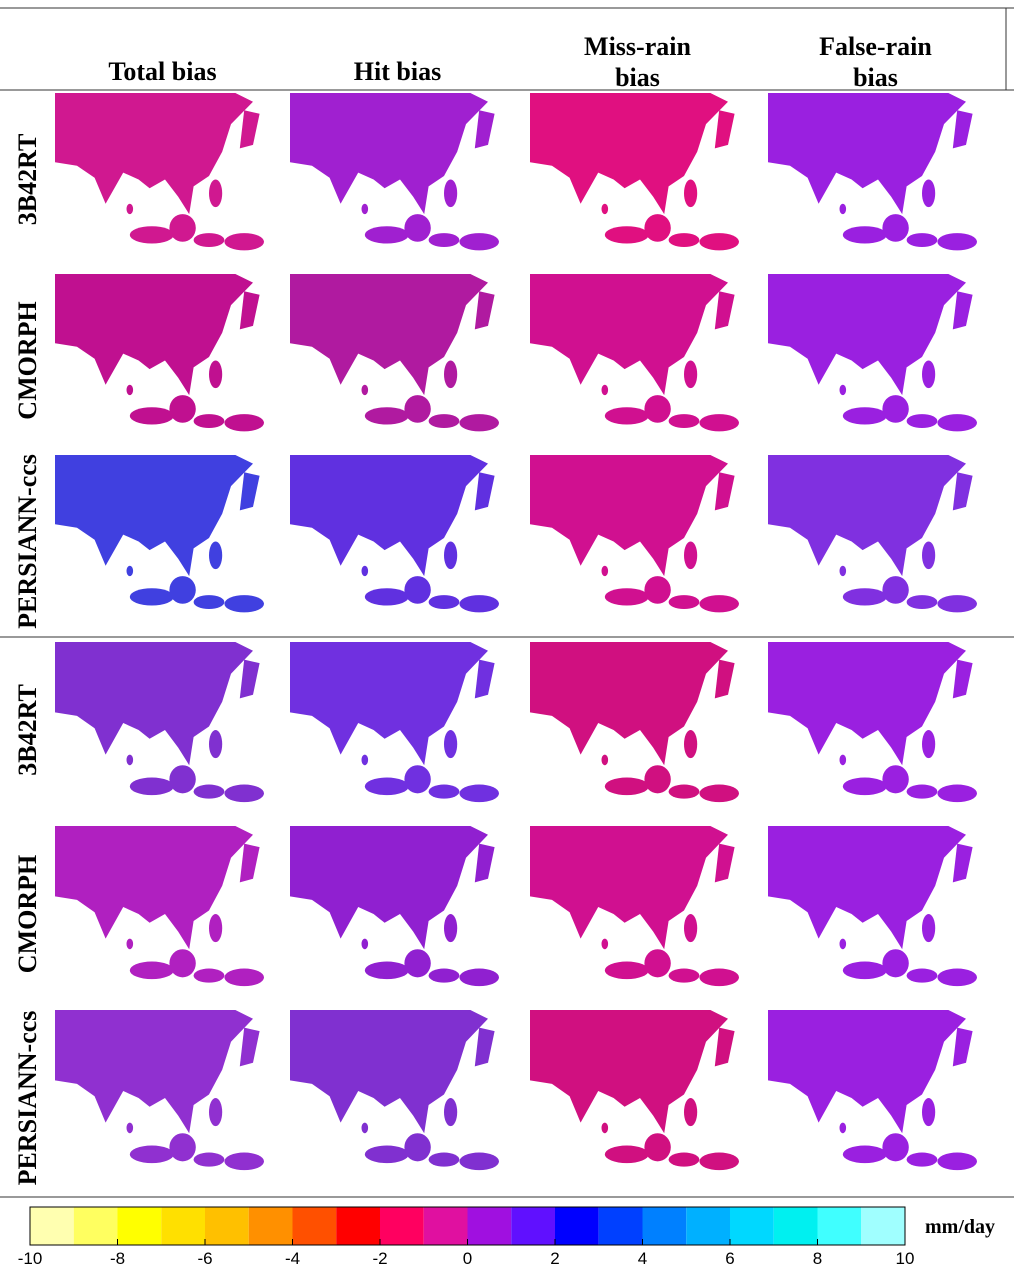  Describe the element at coordinates (875, 62) in the screenshot. I see `column-header: False-rain bias` at that location.